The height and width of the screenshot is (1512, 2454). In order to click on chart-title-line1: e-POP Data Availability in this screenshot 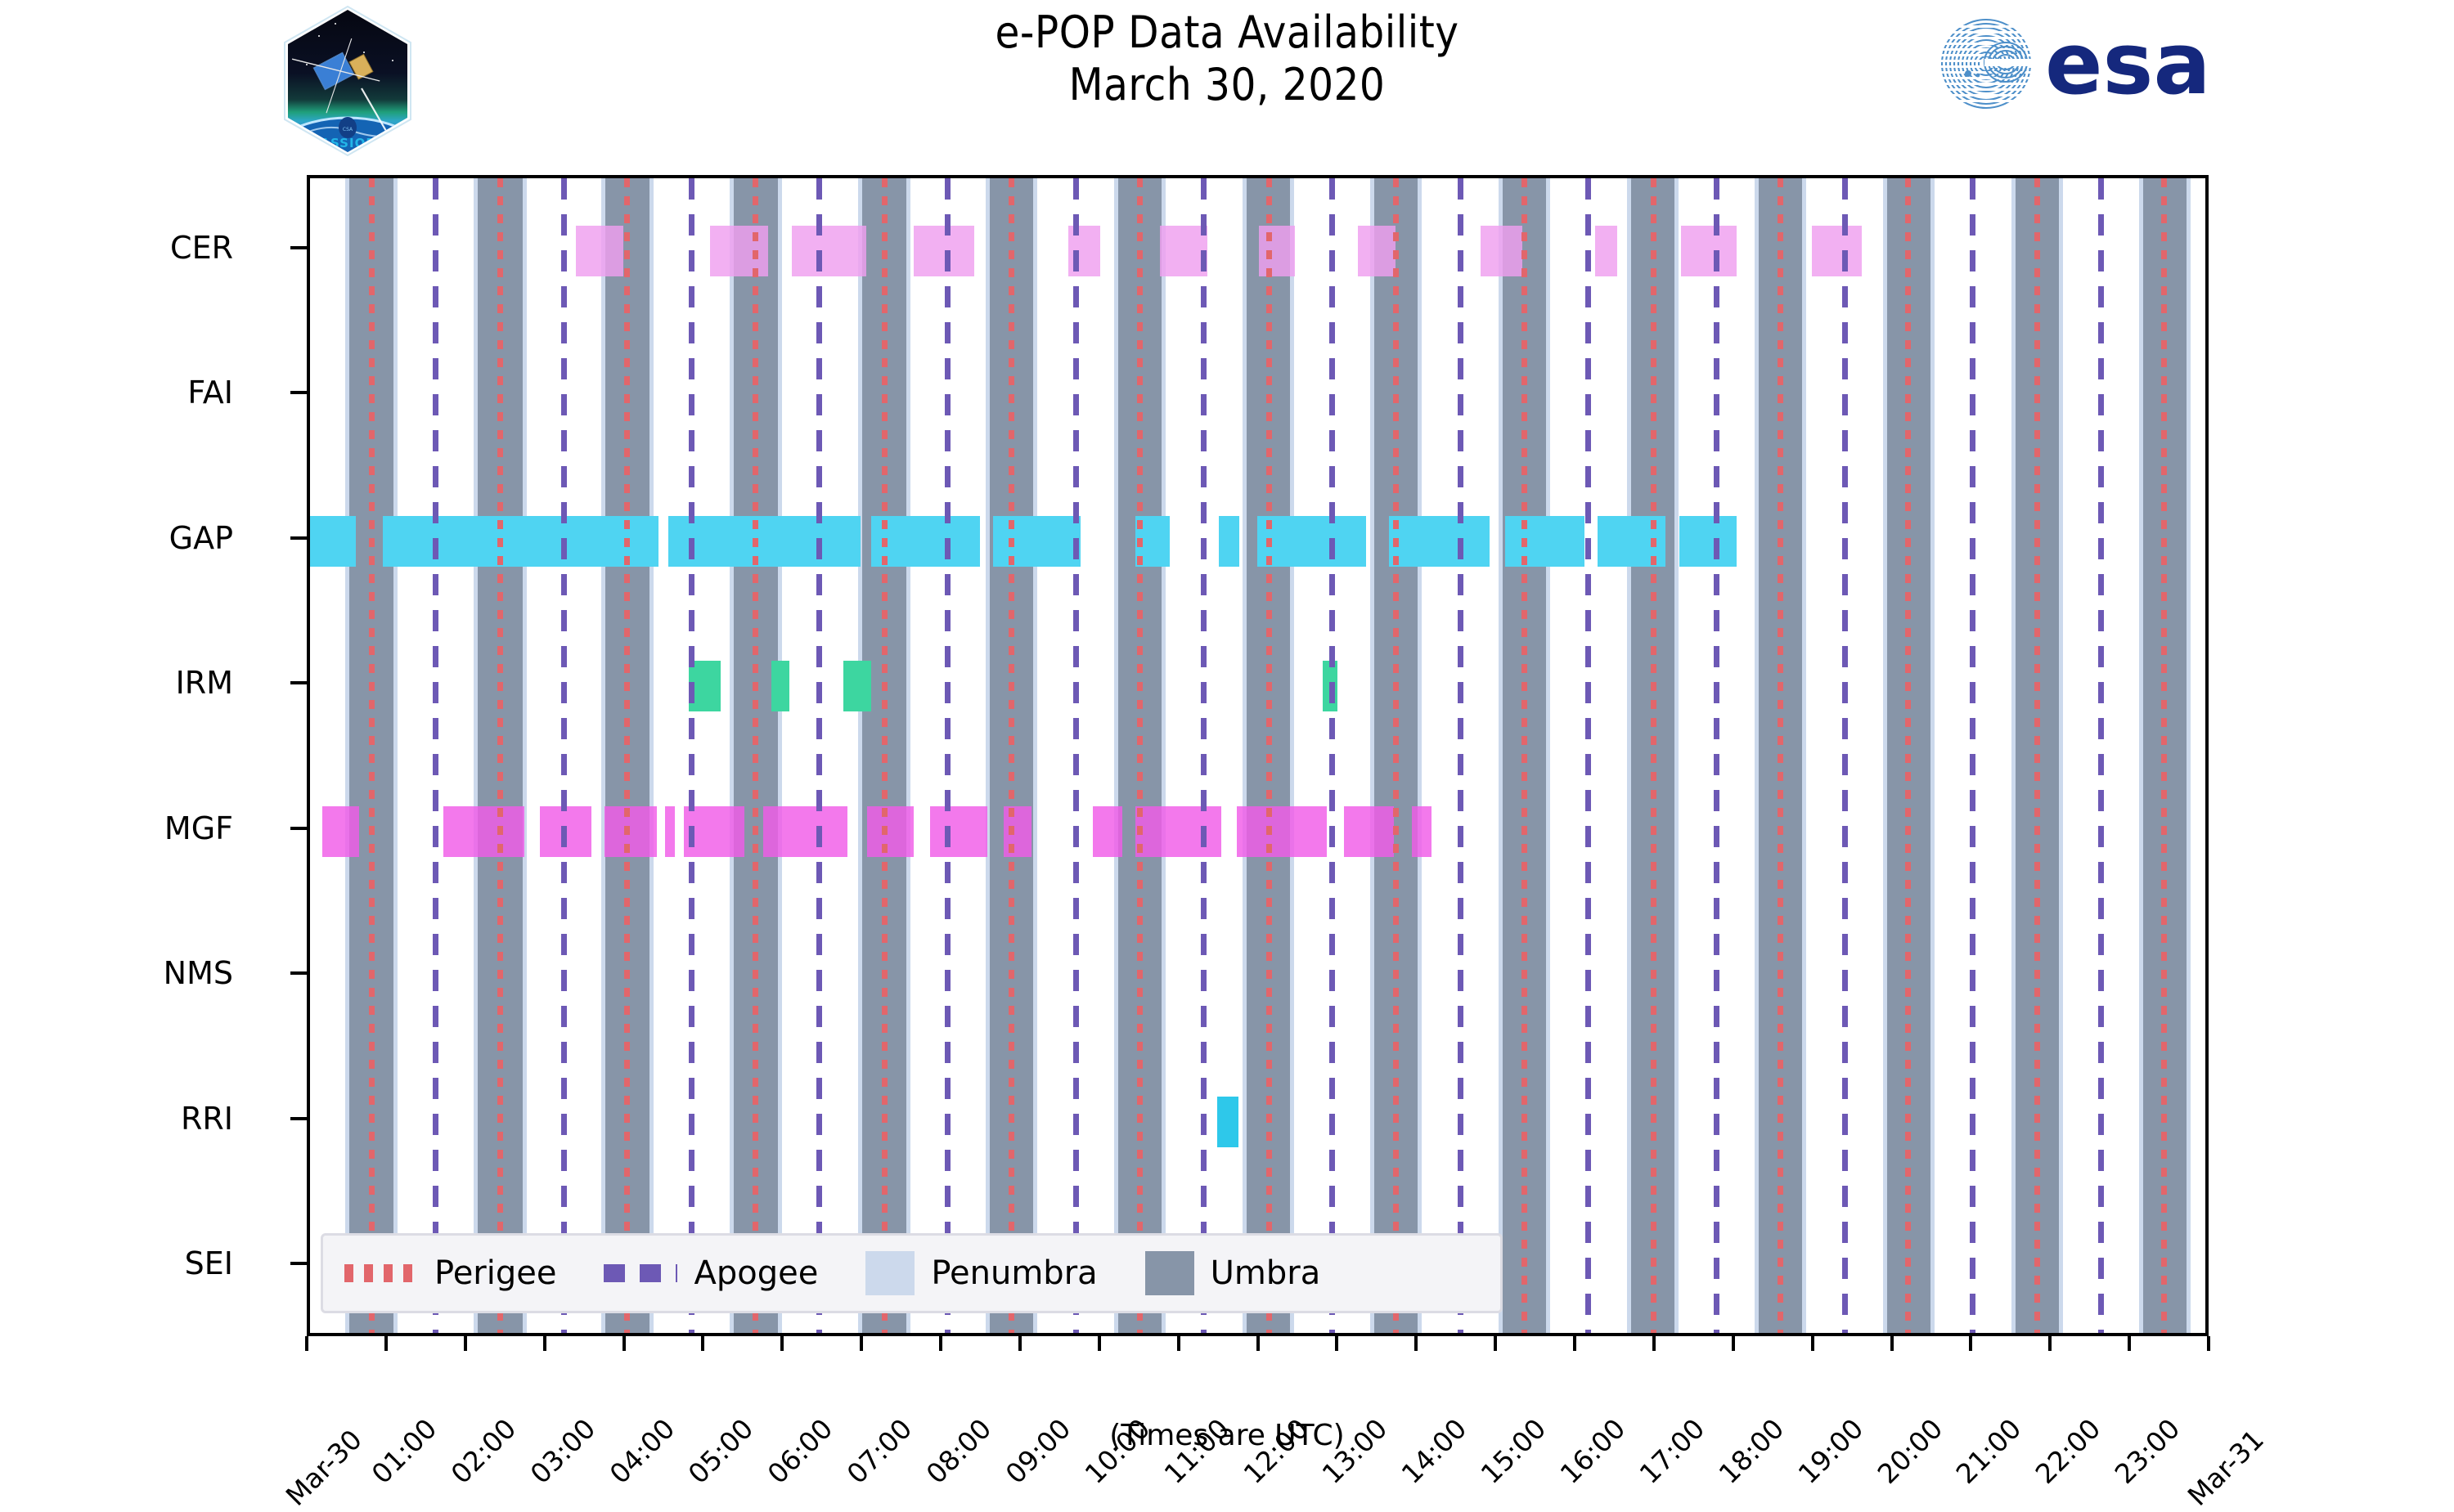, I will do `click(1227, 32)`.